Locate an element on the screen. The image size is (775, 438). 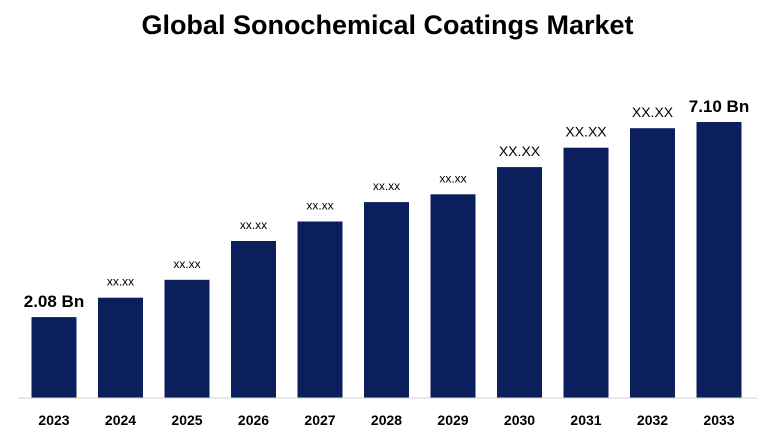
x-tick-label-2028: 2028 is located at coordinates (386, 420).